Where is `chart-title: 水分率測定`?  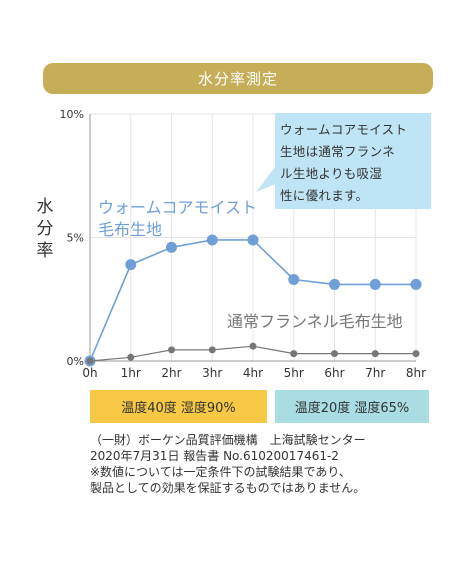
chart-title: 水分率測定 is located at coordinates (237, 79).